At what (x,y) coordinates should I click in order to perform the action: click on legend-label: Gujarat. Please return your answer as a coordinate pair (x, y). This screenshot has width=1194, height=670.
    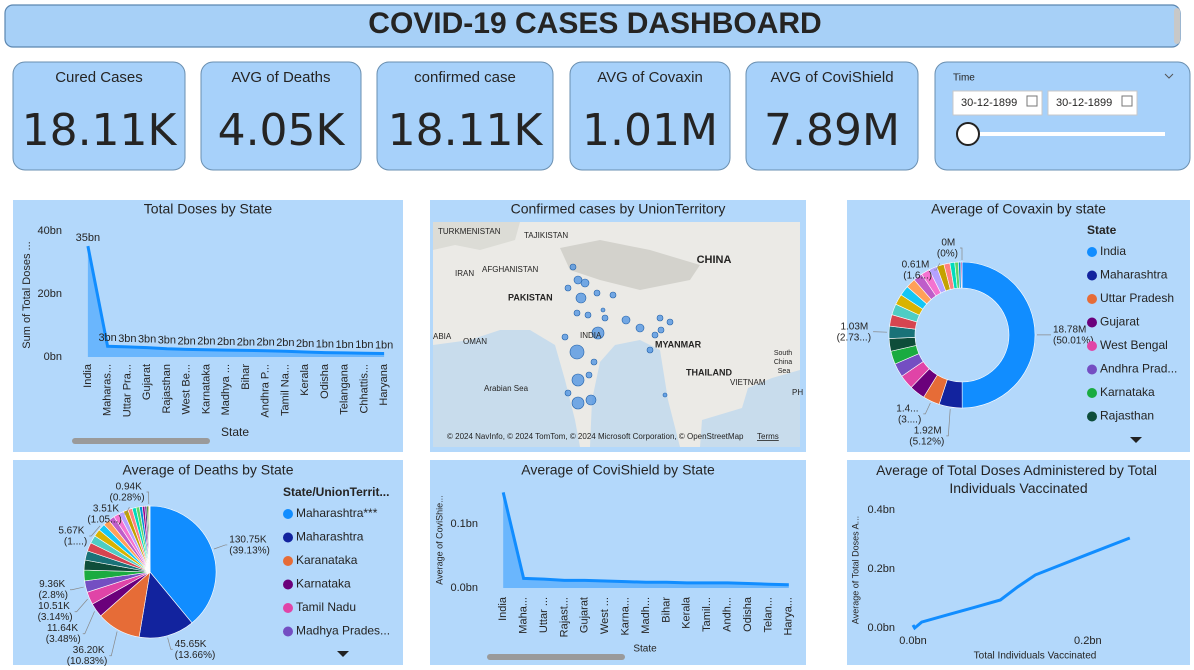
    Looking at the image, I should click on (1120, 322).